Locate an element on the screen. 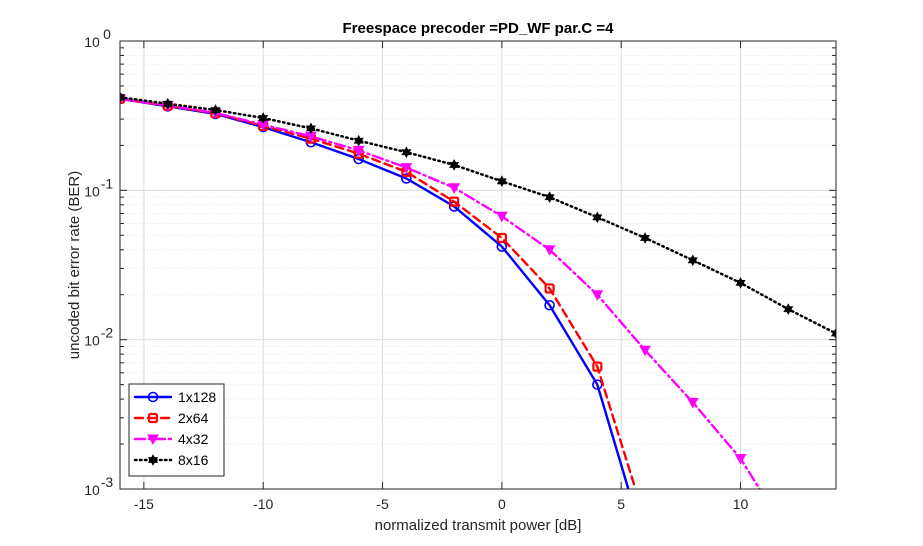 This screenshot has width=923, height=546. legend-label: 2x64 is located at coordinates (193, 418).